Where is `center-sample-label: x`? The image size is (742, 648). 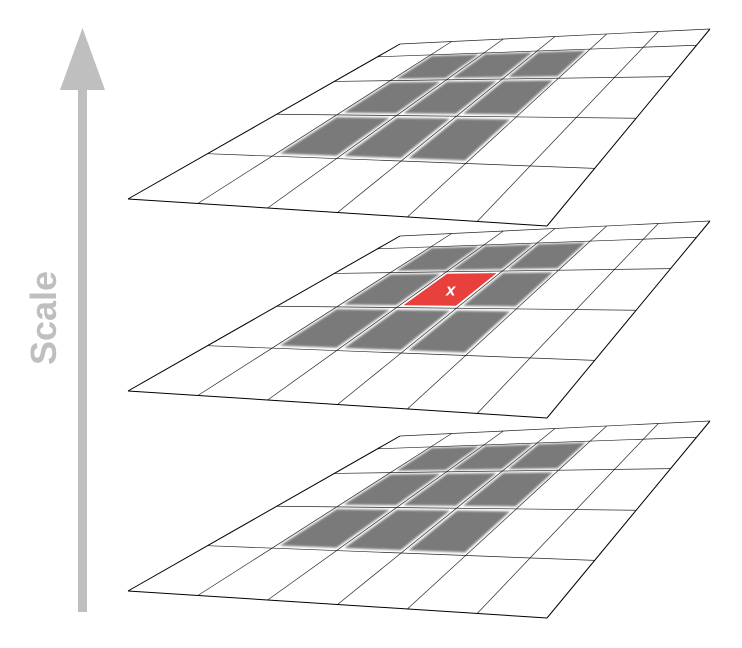 center-sample-label: x is located at coordinates (451, 289).